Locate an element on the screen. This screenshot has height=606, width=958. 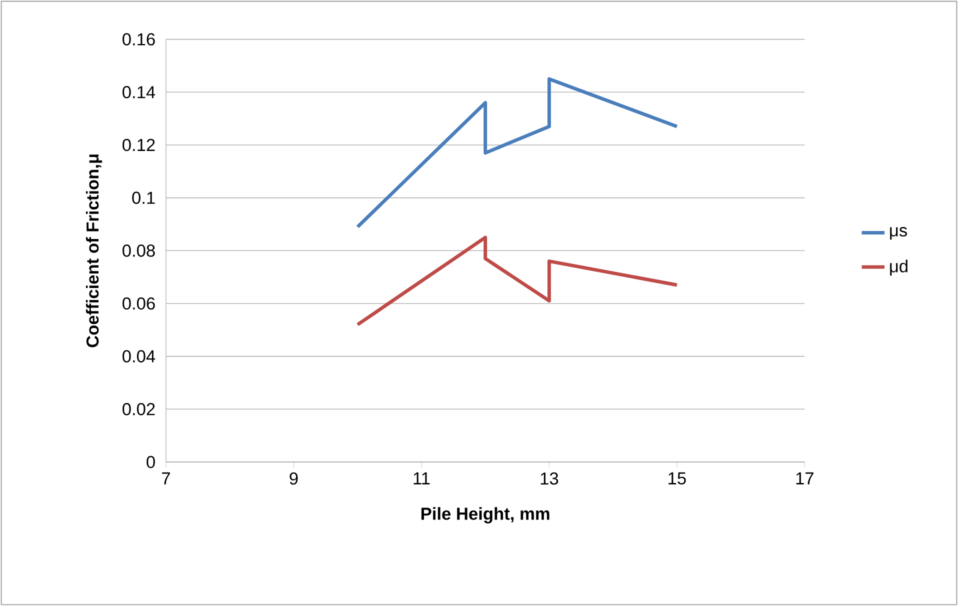
y-tick-label: 0.06 is located at coordinates (138, 303).